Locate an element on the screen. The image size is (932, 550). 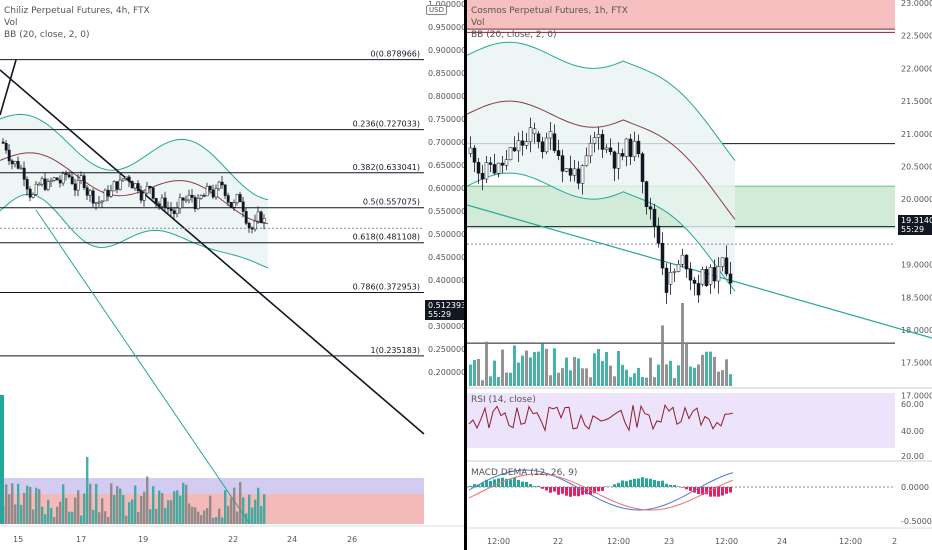
chiliz-bb-fill is located at coordinates (134, 191).